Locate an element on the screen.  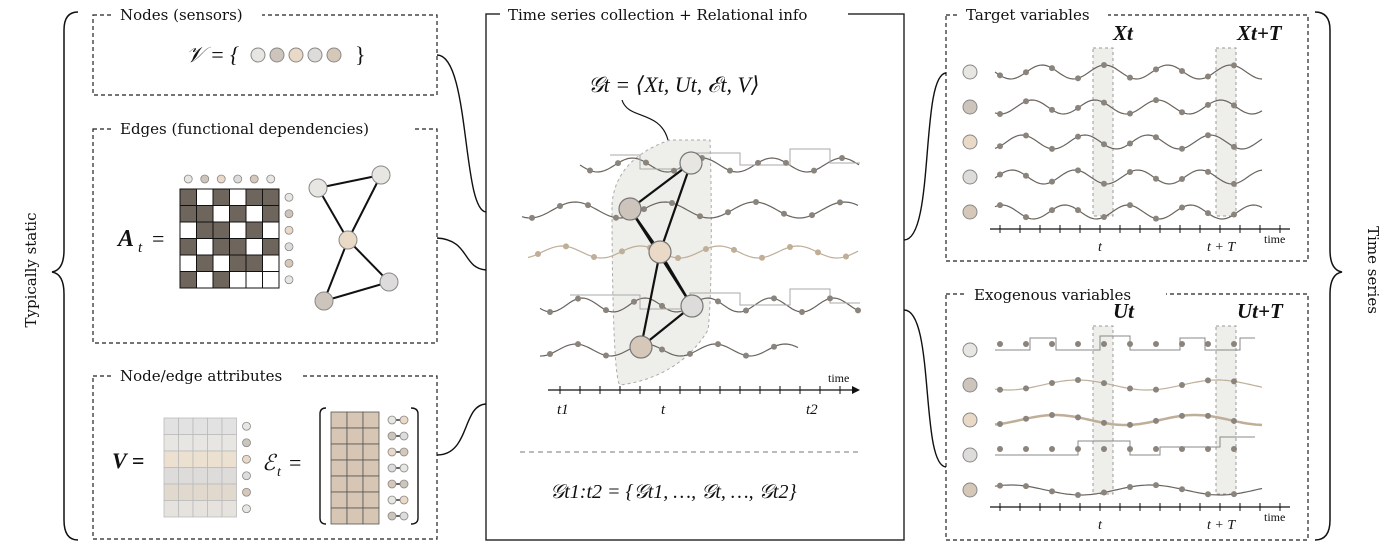
adjacency-subscript: t is located at coordinates (140, 248).